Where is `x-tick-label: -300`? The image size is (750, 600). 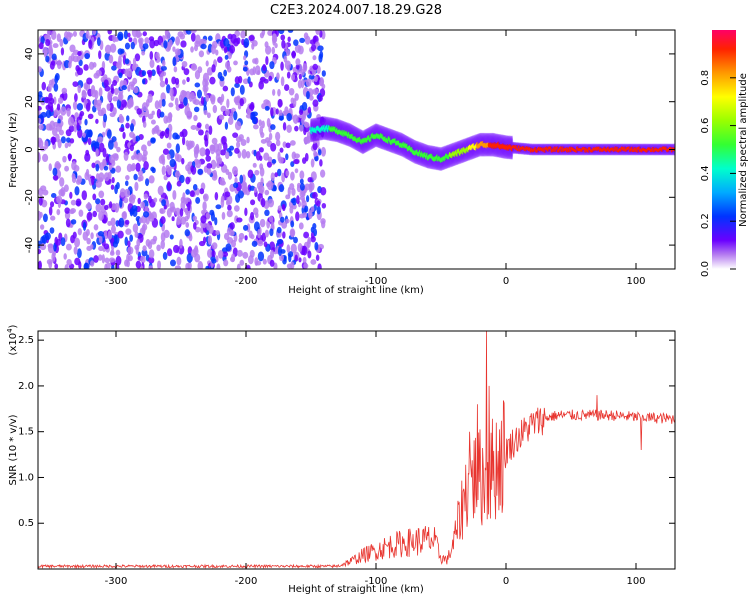 x-tick-label: -300 is located at coordinates (116, 581).